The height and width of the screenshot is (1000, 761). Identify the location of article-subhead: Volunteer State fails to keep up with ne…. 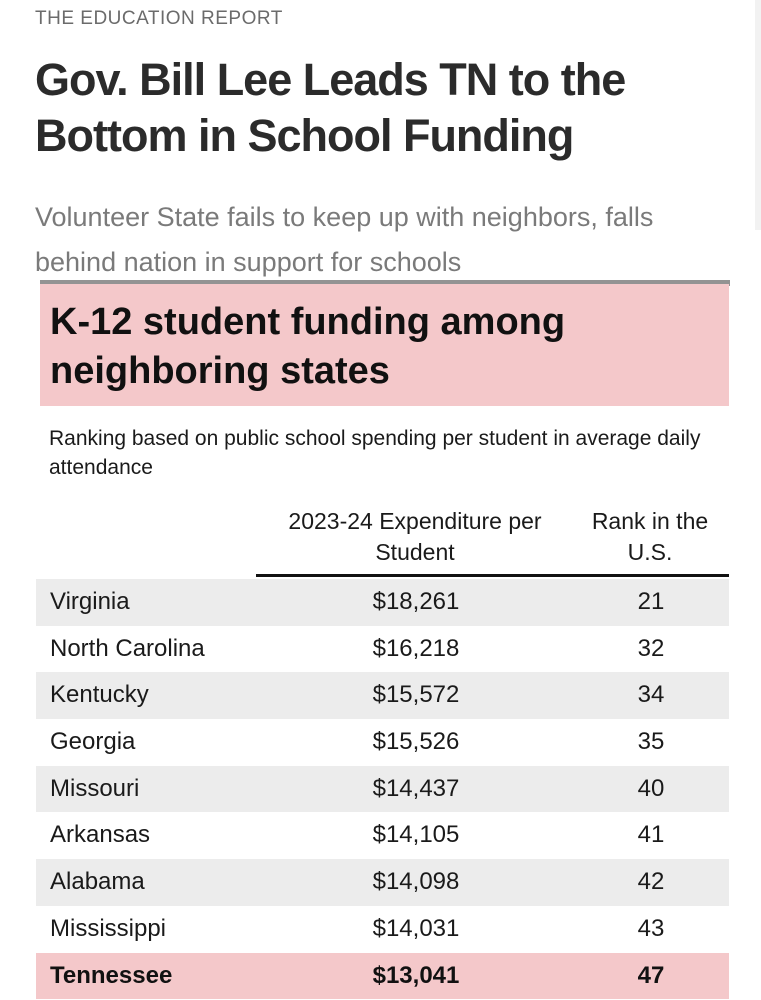
(344, 239).